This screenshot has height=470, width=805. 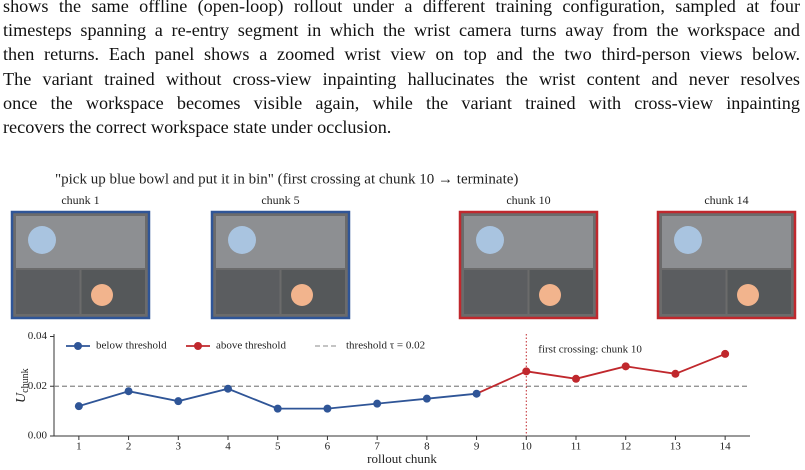 I want to click on legend-label: threshold τ = 0.02, so click(x=385, y=346).